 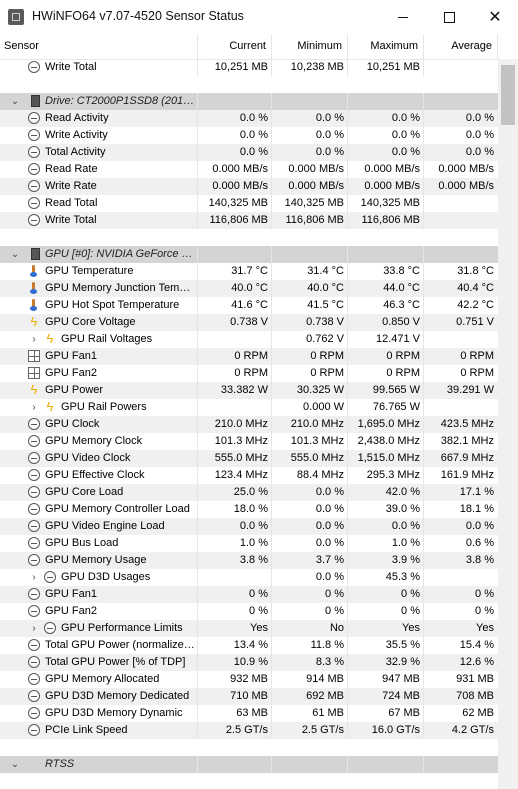 I want to click on sensor-row: GPU Fan1 0 % 0 % 0 % 0 %, so click(x=249, y=594).